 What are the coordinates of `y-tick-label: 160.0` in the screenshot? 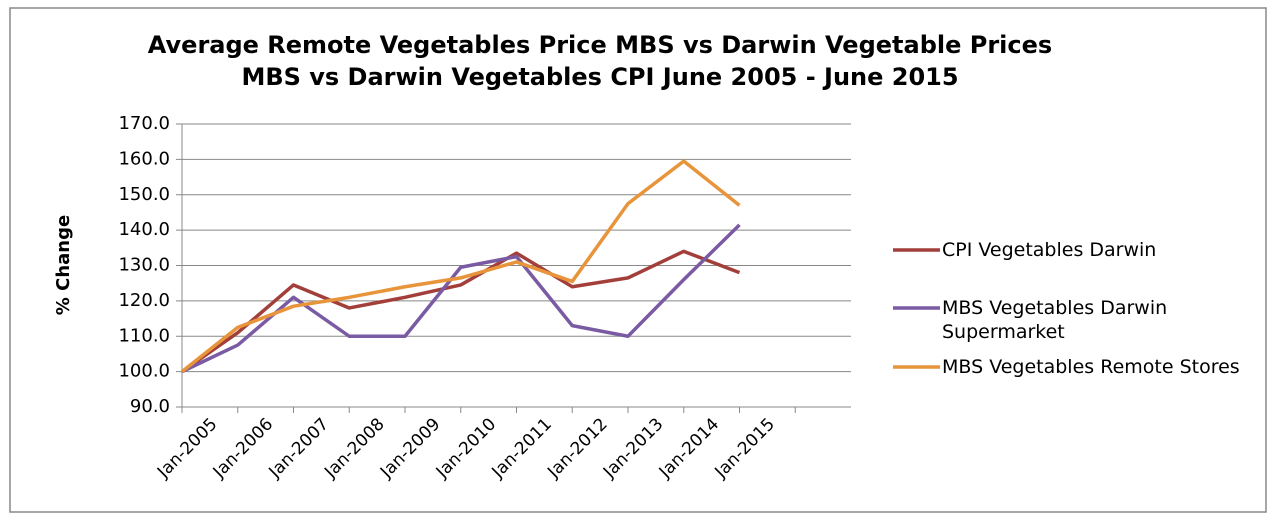 It's located at (144, 158).